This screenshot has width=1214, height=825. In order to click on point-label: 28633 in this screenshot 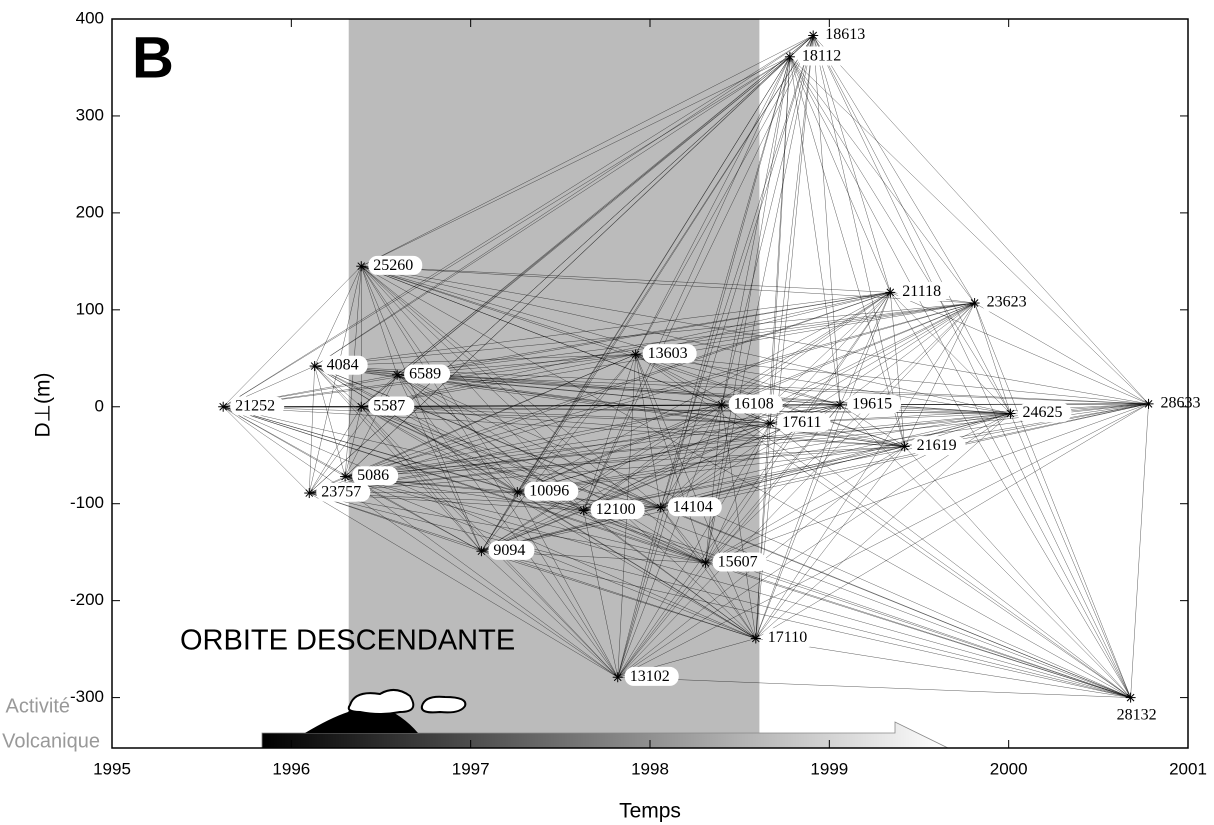, I will do `click(1181, 403)`.